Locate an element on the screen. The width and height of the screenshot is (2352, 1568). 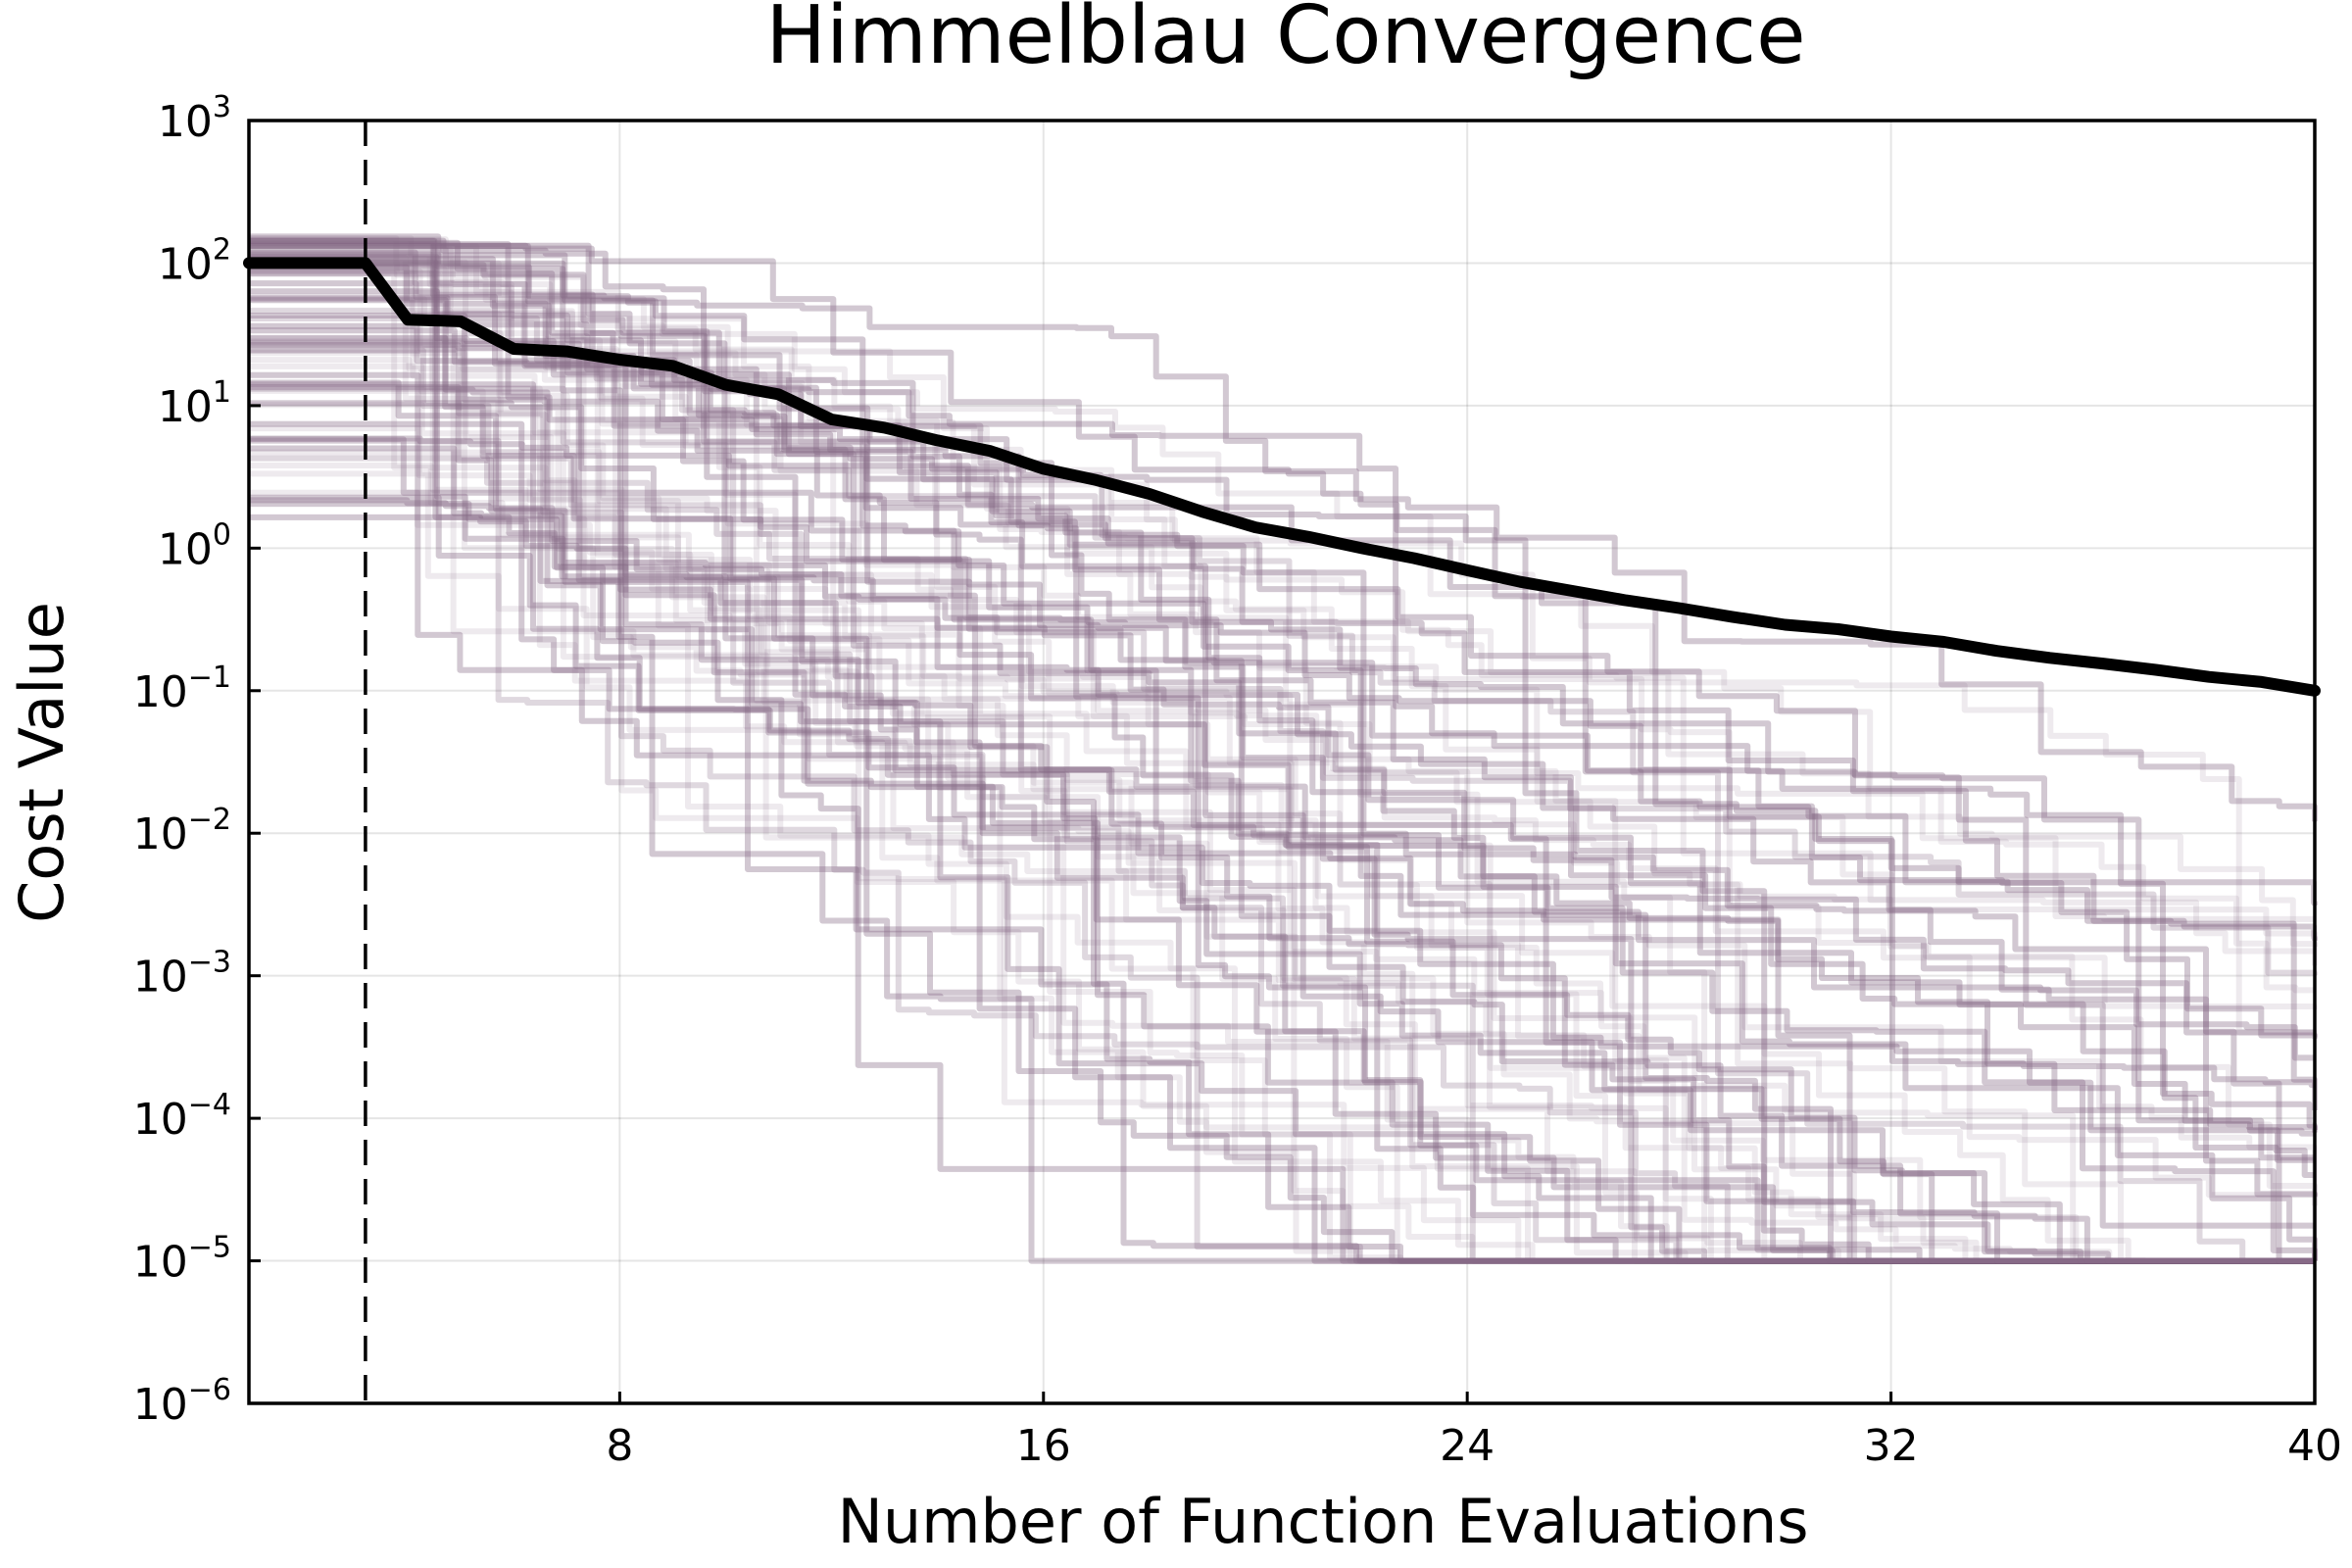
y-tick-exponent: −4 is located at coordinates (209, 1105).